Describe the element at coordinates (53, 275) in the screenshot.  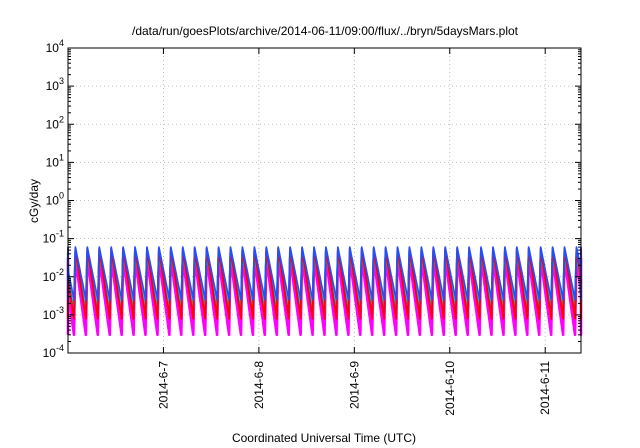
I see `y-tick-label: 10⁻²` at that location.